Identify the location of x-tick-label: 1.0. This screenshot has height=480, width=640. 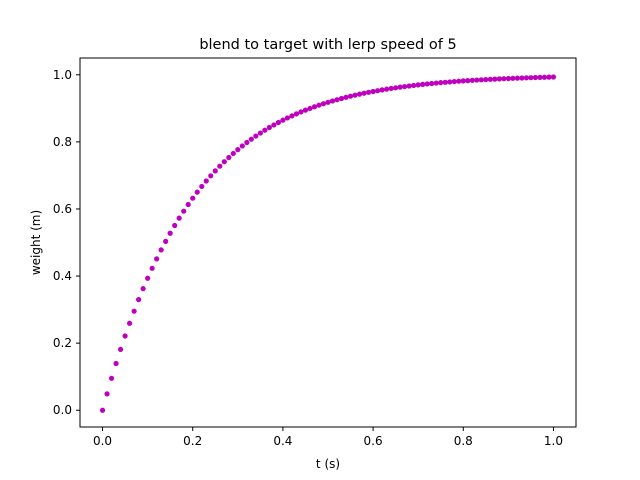
(553, 441).